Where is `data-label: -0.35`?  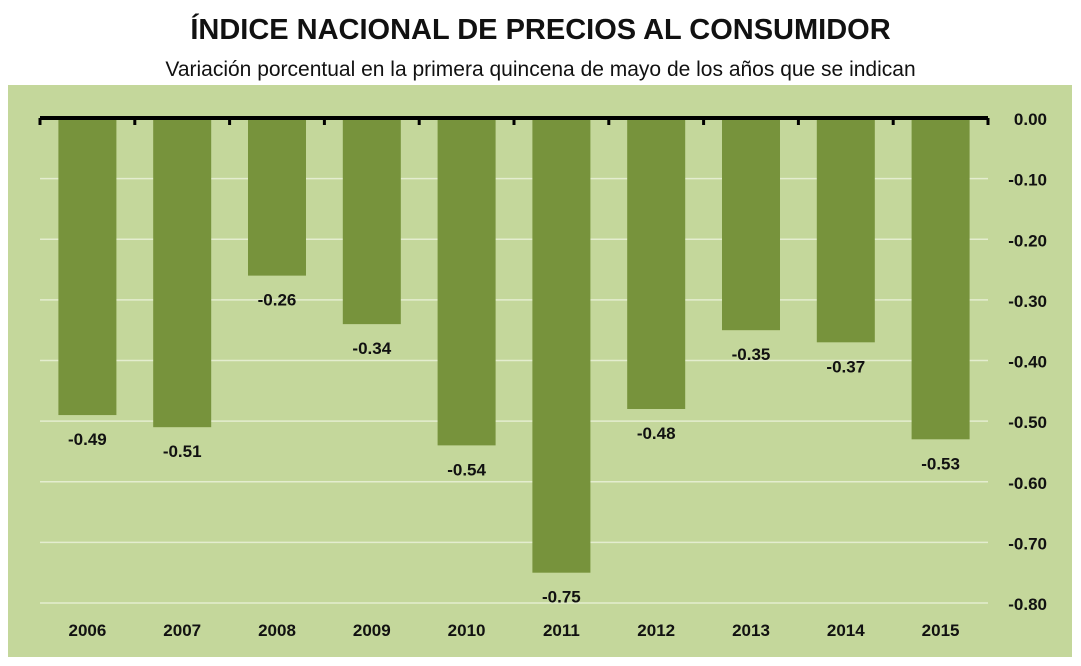
data-label: -0.35 is located at coordinates (751, 354).